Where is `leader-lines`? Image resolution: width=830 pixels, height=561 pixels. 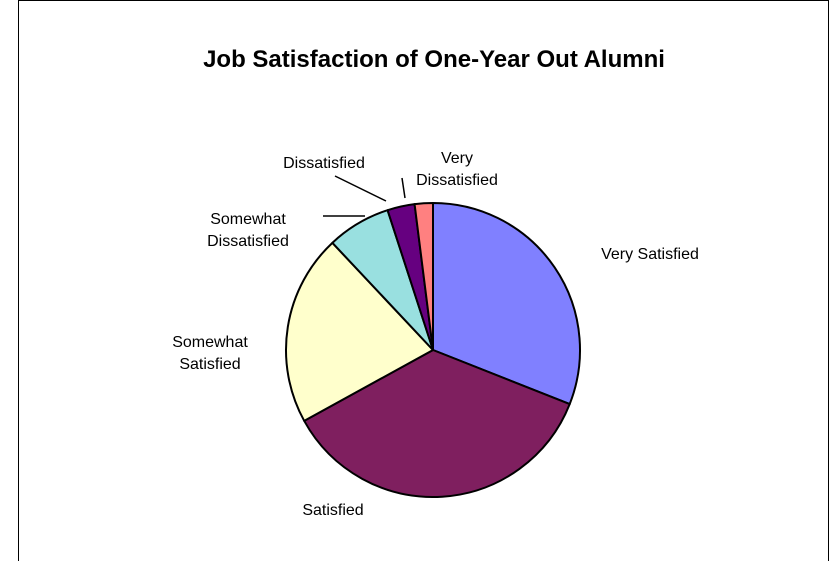 leader-lines is located at coordinates (364, 196).